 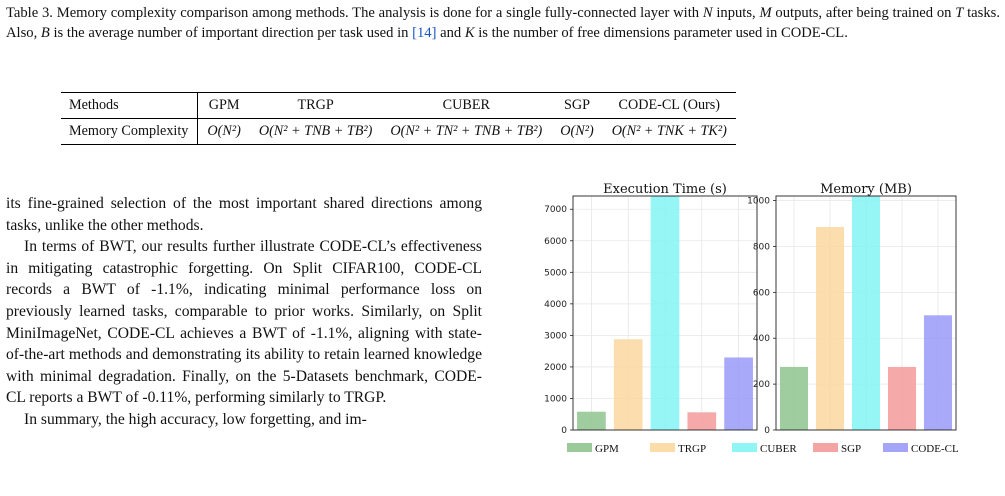 I want to click on y-tick-label: 800, so click(x=761, y=247).